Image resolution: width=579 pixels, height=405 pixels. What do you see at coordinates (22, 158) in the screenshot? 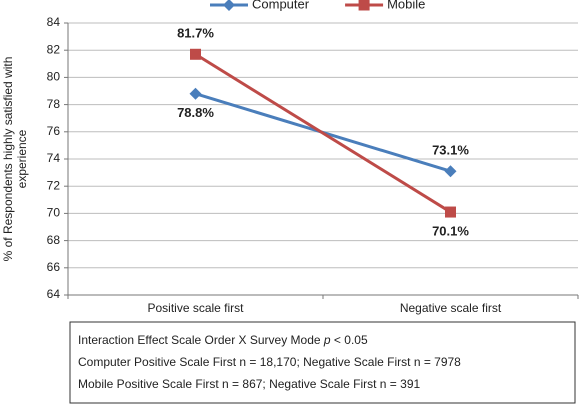
I see `y-axis-label-line: experience` at bounding box center [22, 158].